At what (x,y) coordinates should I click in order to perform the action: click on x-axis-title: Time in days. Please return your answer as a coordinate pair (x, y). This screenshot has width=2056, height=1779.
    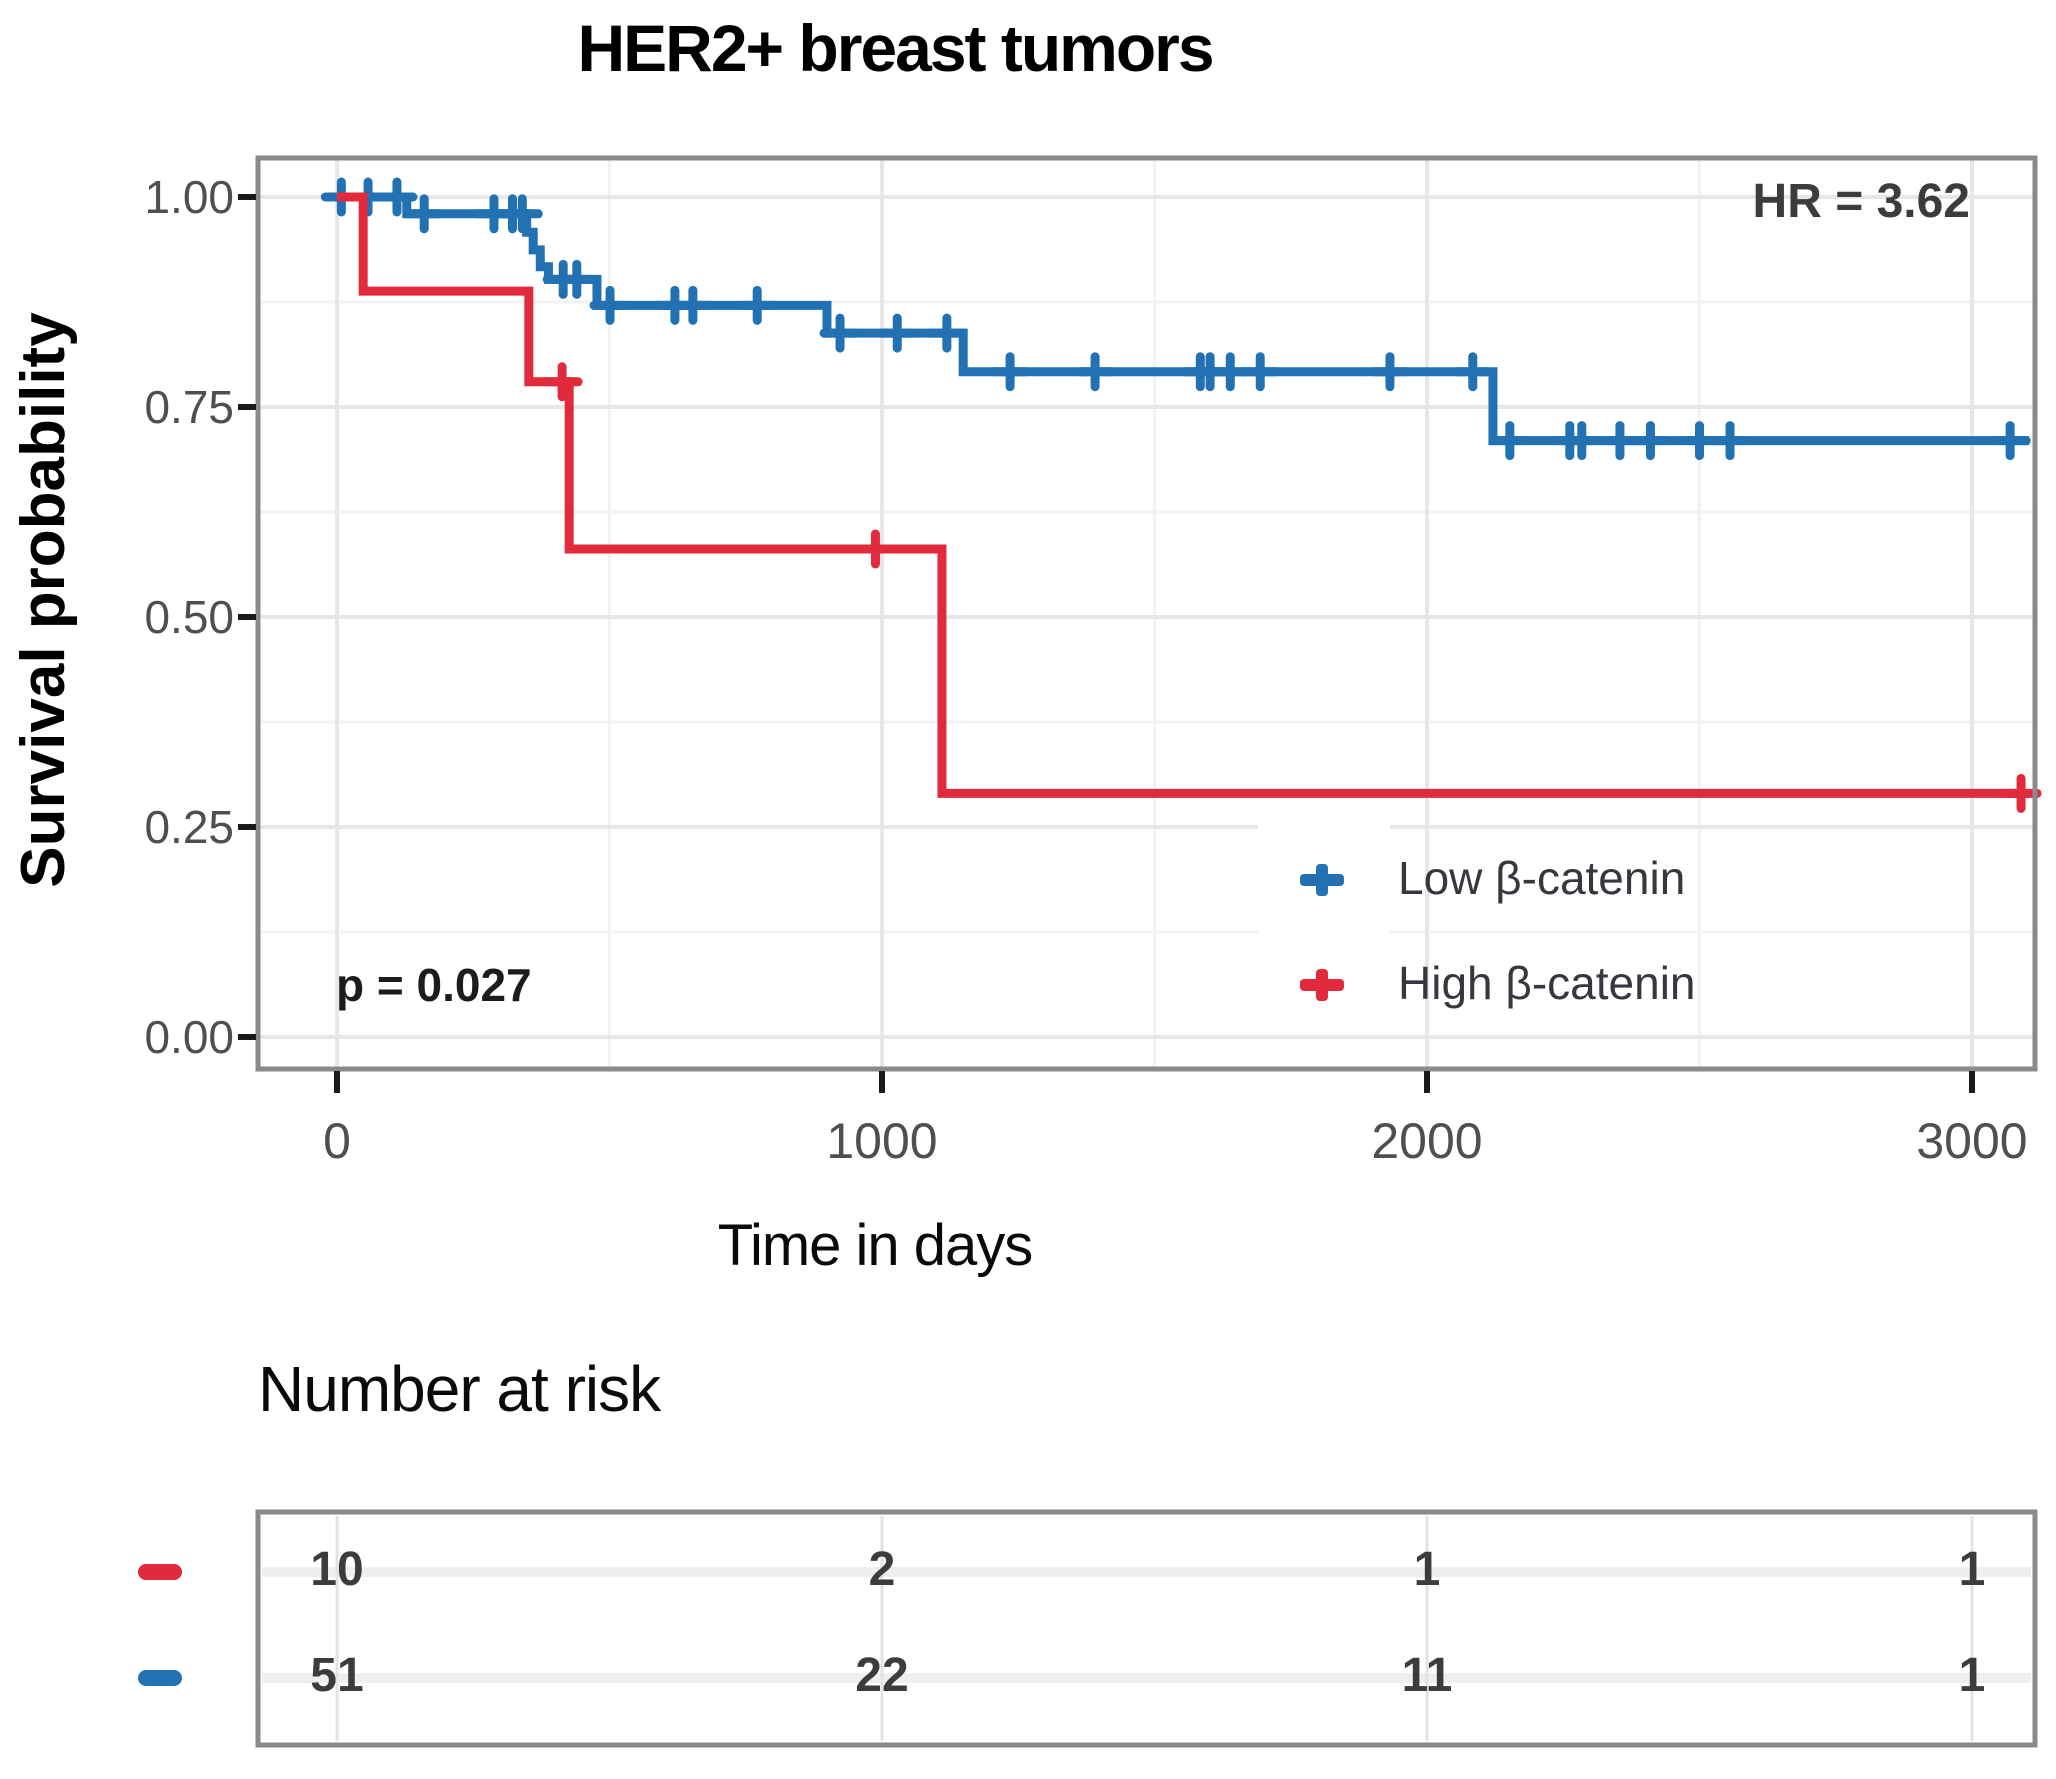
    Looking at the image, I should click on (875, 1245).